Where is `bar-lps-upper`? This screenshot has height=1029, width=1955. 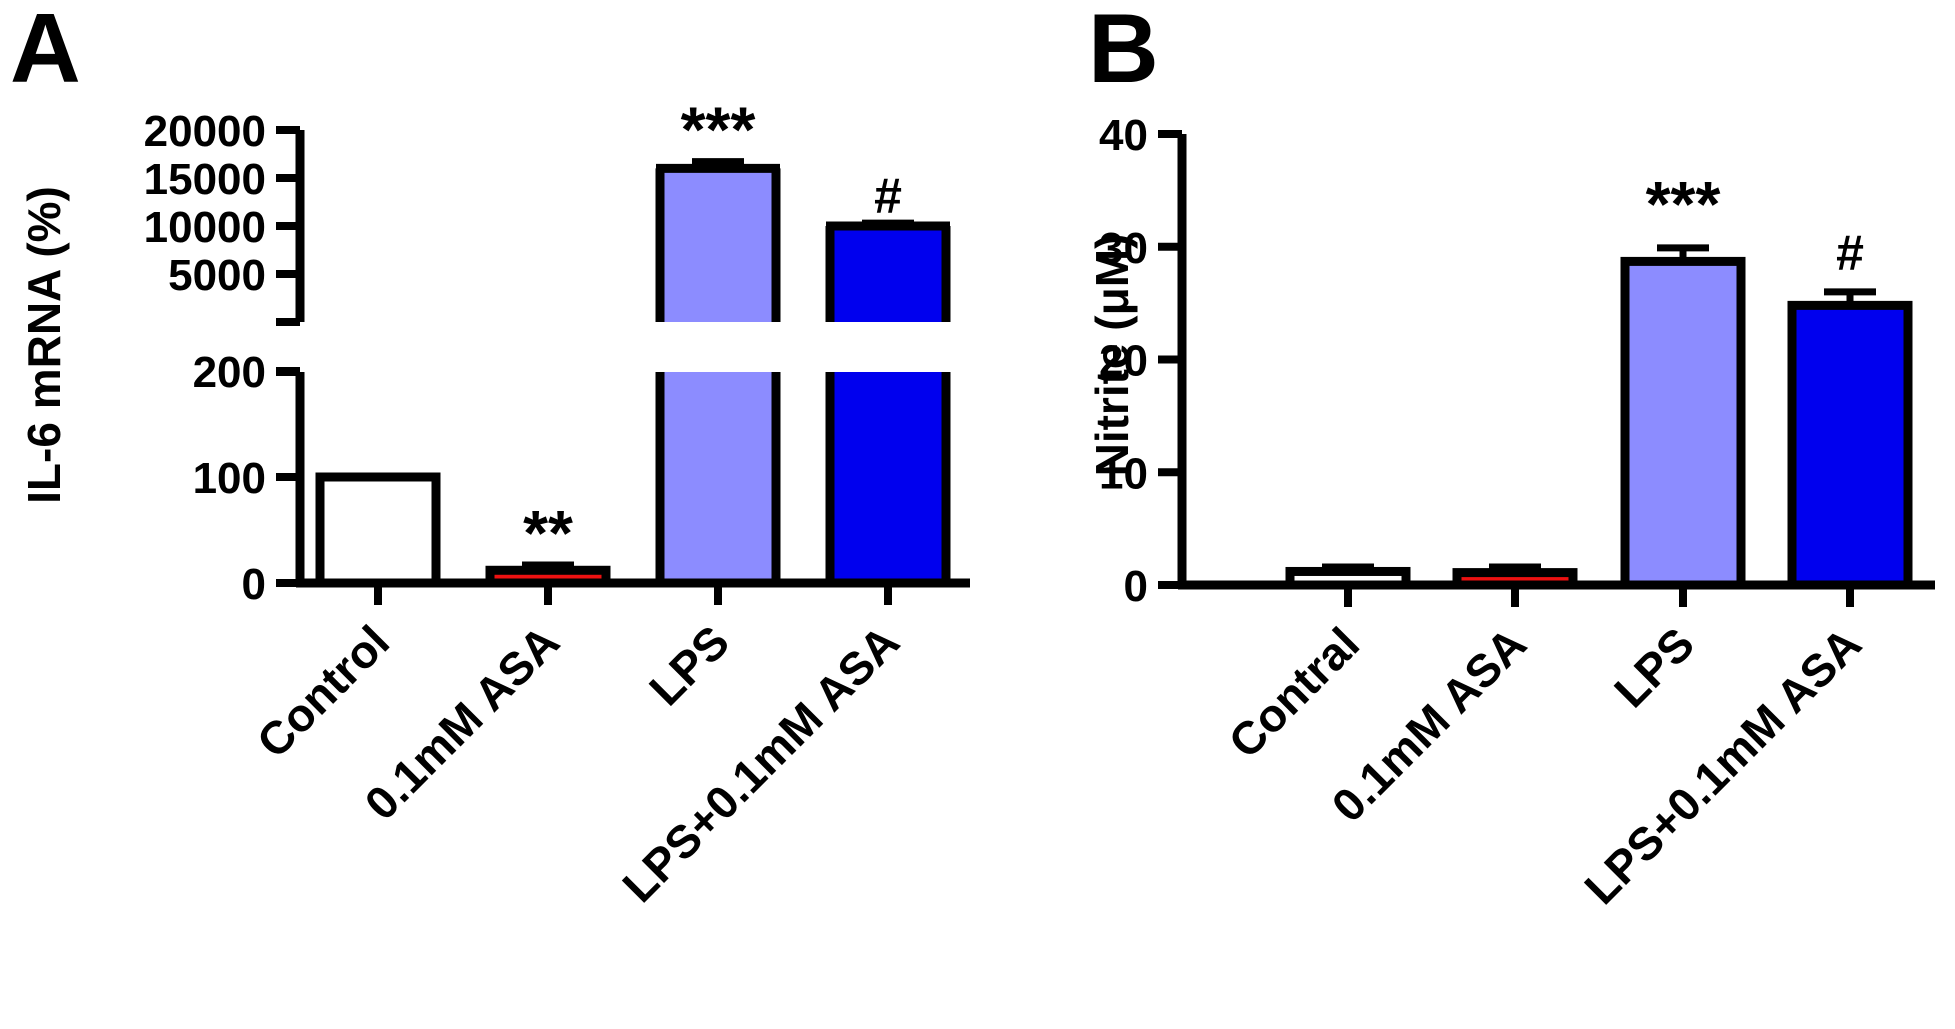 bar-lps-upper is located at coordinates (718, 245).